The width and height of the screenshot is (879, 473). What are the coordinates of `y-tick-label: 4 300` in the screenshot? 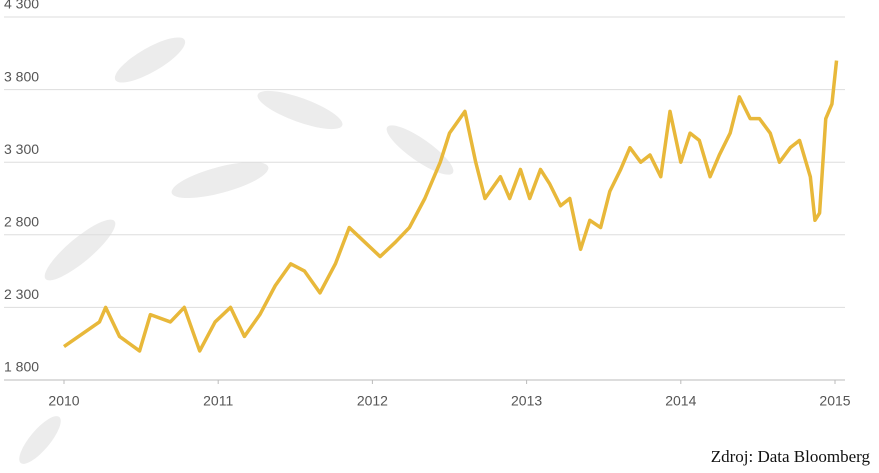 It's located at (21, 6).